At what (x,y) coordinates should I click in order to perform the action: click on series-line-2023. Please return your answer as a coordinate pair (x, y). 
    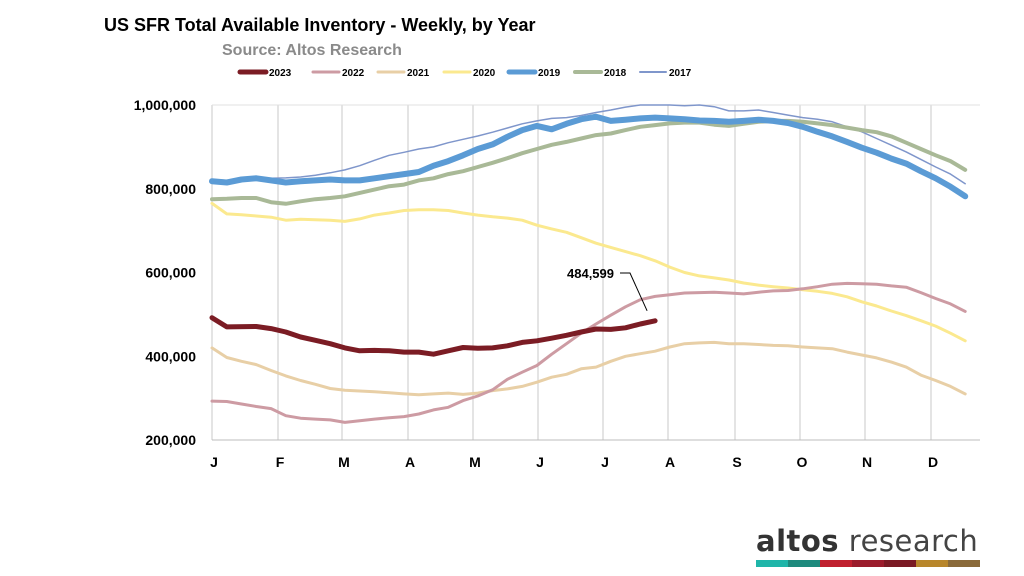
    Looking at the image, I should click on (433, 336).